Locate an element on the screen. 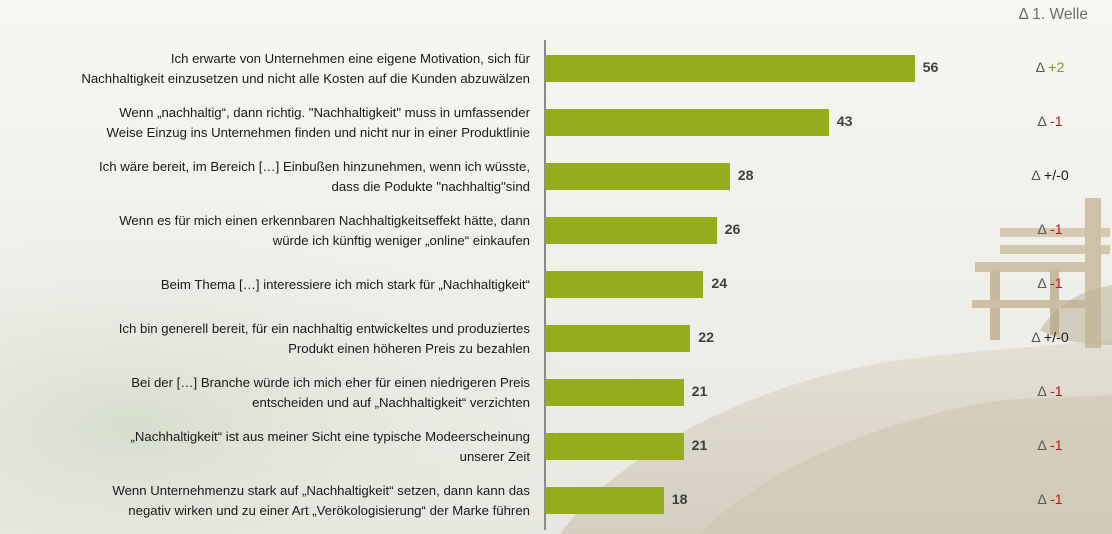  bar-value-label: 18 is located at coordinates (679, 500).